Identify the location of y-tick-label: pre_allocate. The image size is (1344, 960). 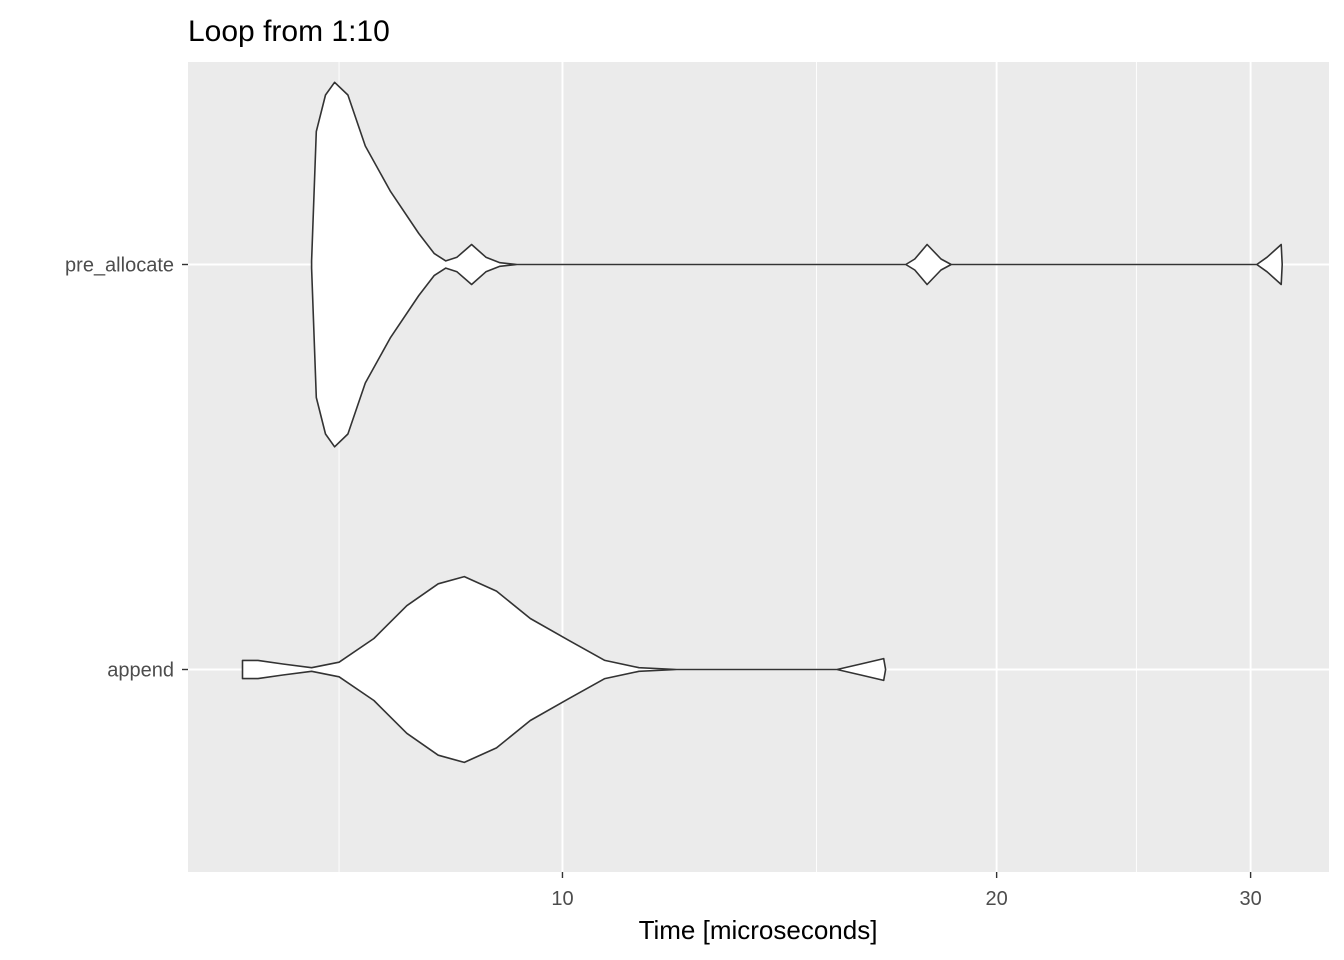
(119, 266).